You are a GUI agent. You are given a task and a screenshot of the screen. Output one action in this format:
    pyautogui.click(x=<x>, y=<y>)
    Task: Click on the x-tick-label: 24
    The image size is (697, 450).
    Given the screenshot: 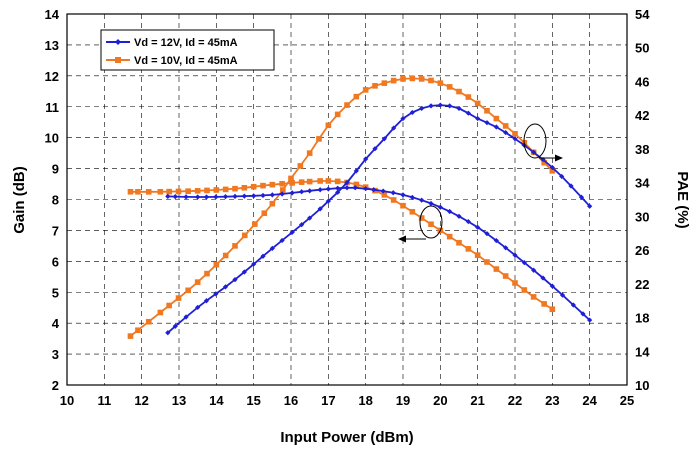 What is the action you would take?
    pyautogui.click(x=589, y=400)
    